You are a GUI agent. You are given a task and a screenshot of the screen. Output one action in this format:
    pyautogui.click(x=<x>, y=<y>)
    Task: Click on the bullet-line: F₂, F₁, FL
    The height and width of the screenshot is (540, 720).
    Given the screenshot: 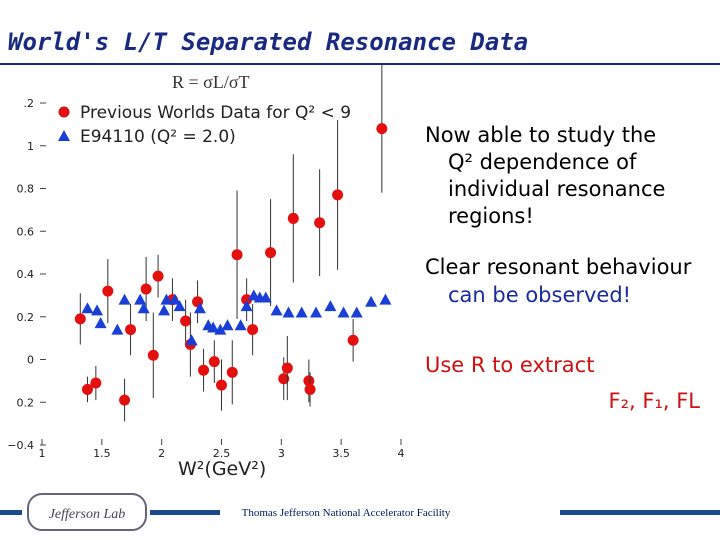 What is the action you would take?
    pyautogui.click(x=655, y=401)
    